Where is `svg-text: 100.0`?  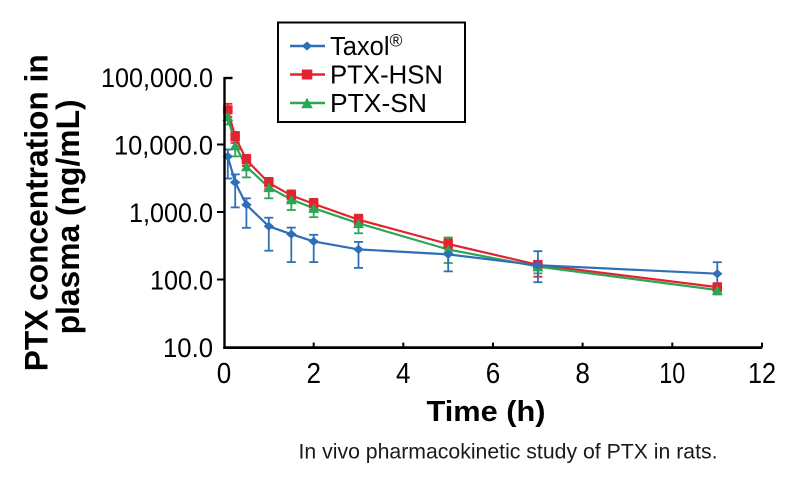 svg-text: 100.0 is located at coordinates (181, 280).